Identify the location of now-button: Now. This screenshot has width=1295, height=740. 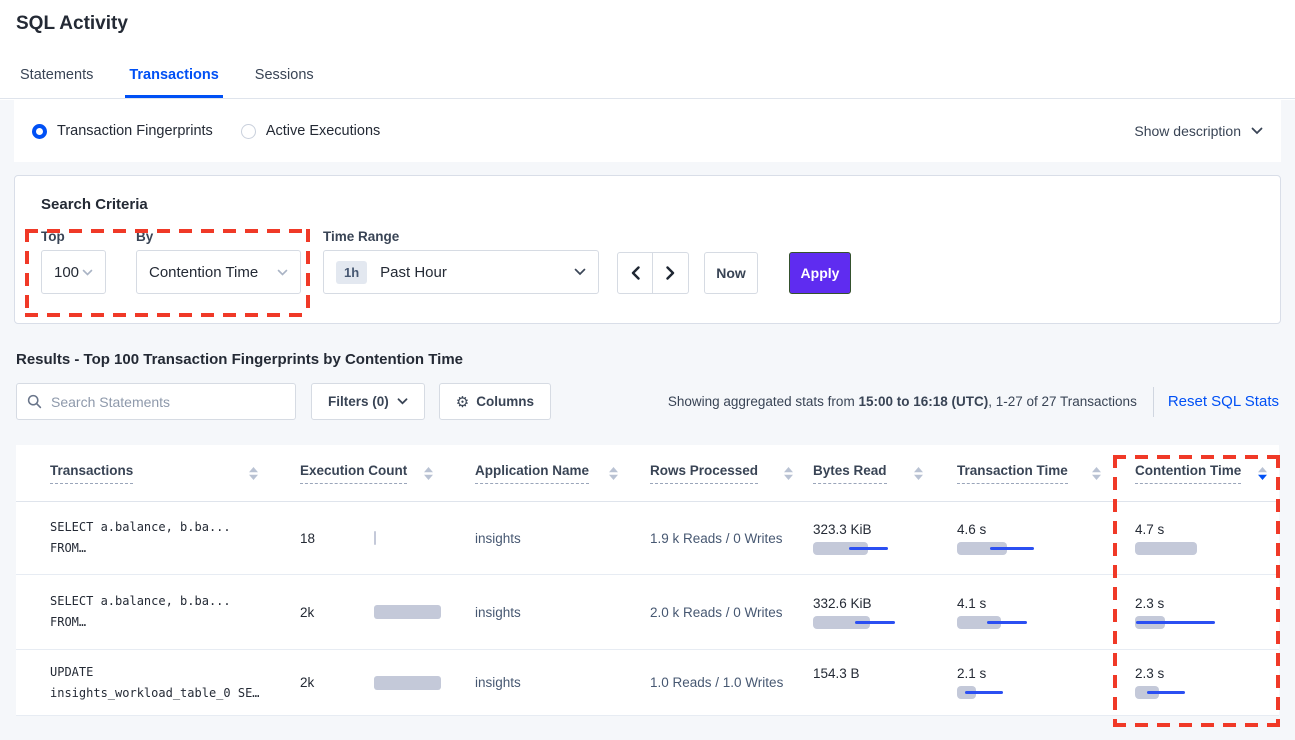
(731, 273).